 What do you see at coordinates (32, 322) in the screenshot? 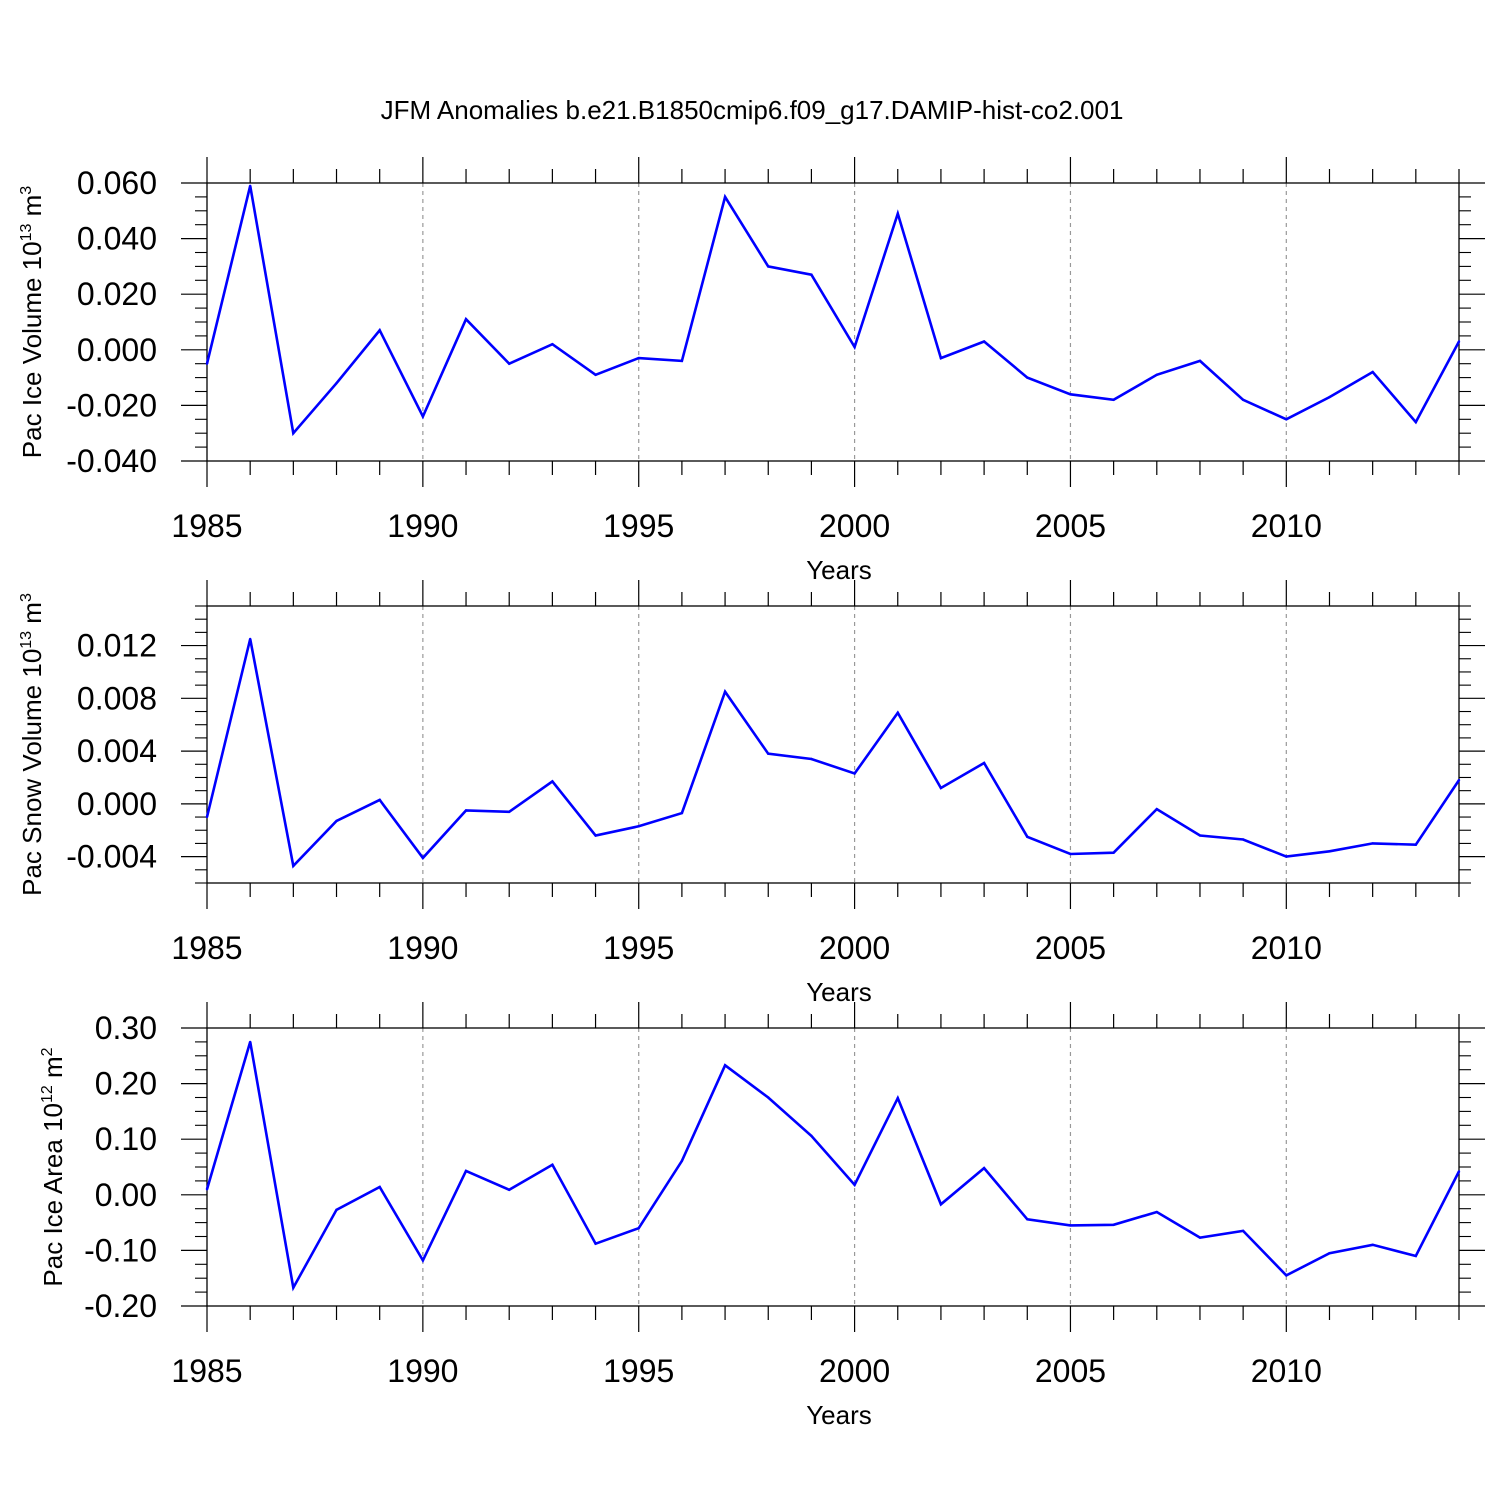
I see `y-axis-title: Pac Ice Volume 1013 m3` at bounding box center [32, 322].